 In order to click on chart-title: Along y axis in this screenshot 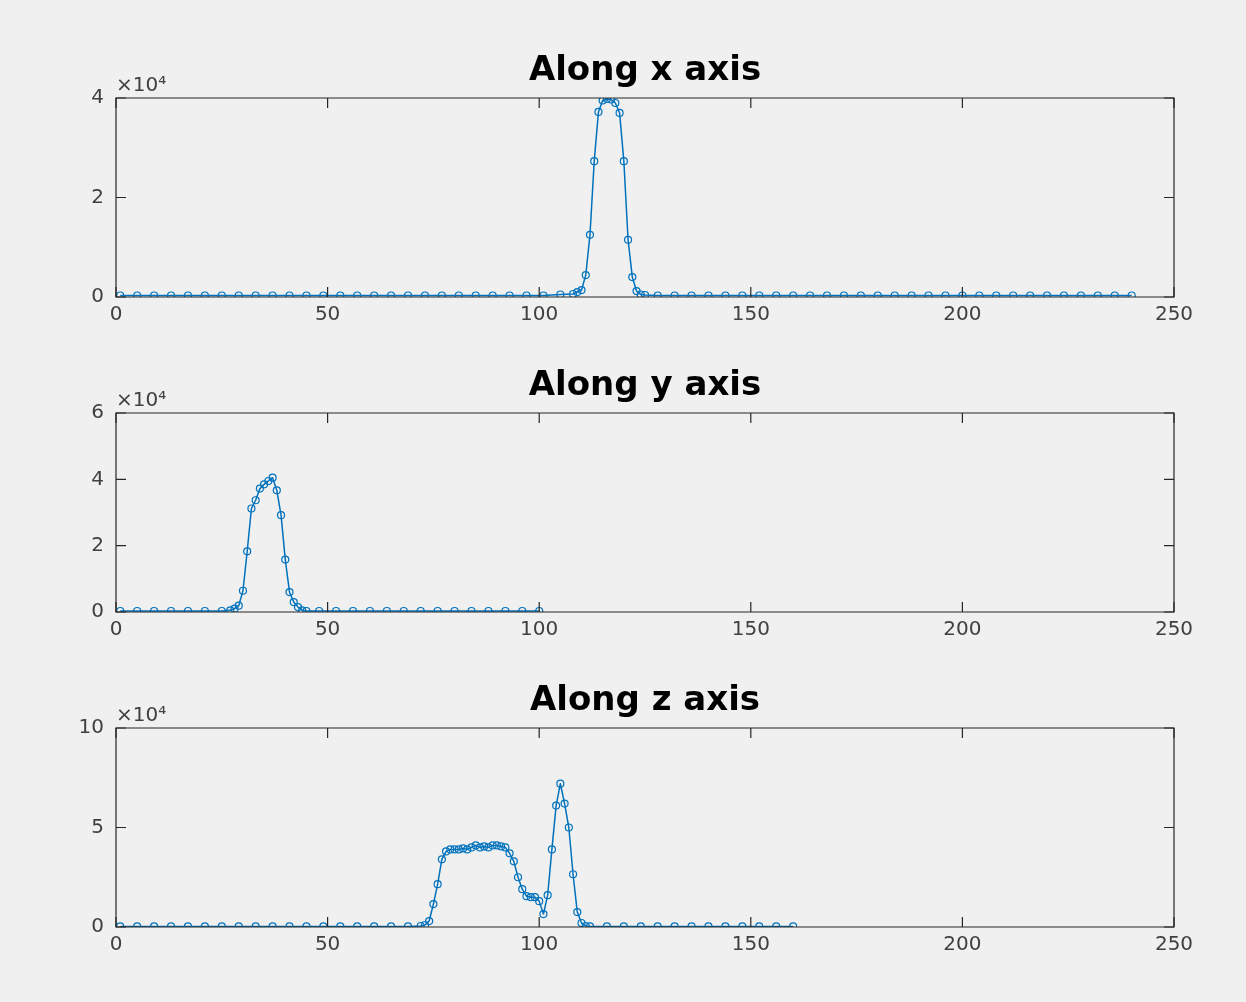, I will do `click(645, 382)`.